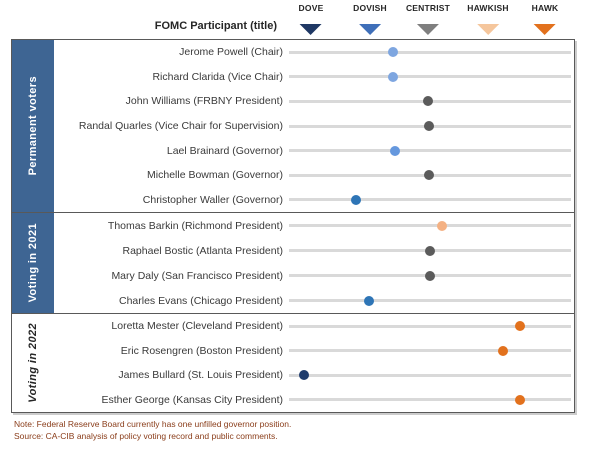 This screenshot has width=600, height=455. I want to click on participant-row: Christopher Waller (Governor), so click(312, 199).